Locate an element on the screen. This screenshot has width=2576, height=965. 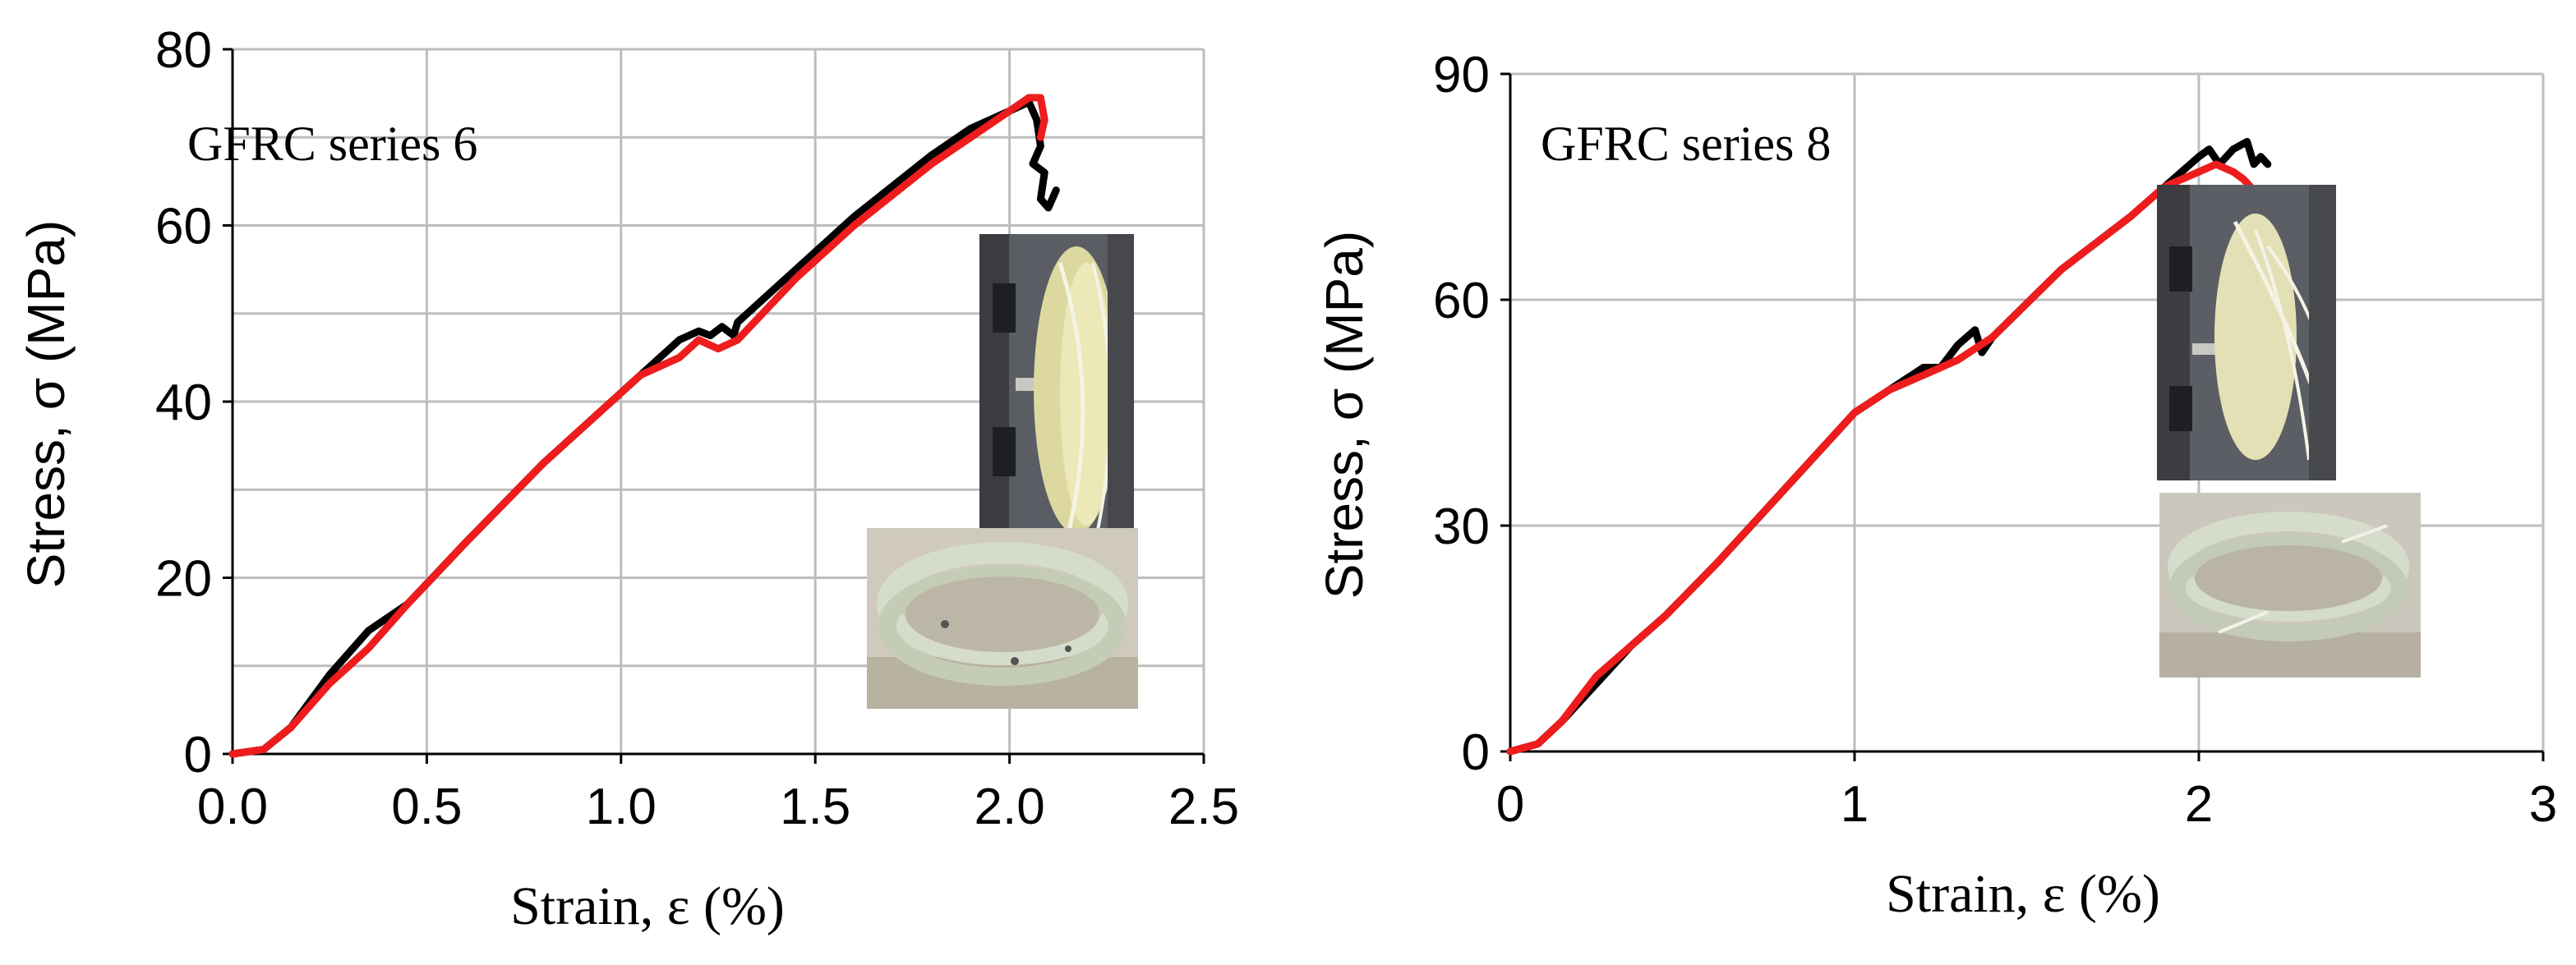
chart2-title: GFRC series 8 is located at coordinates (1686, 144).